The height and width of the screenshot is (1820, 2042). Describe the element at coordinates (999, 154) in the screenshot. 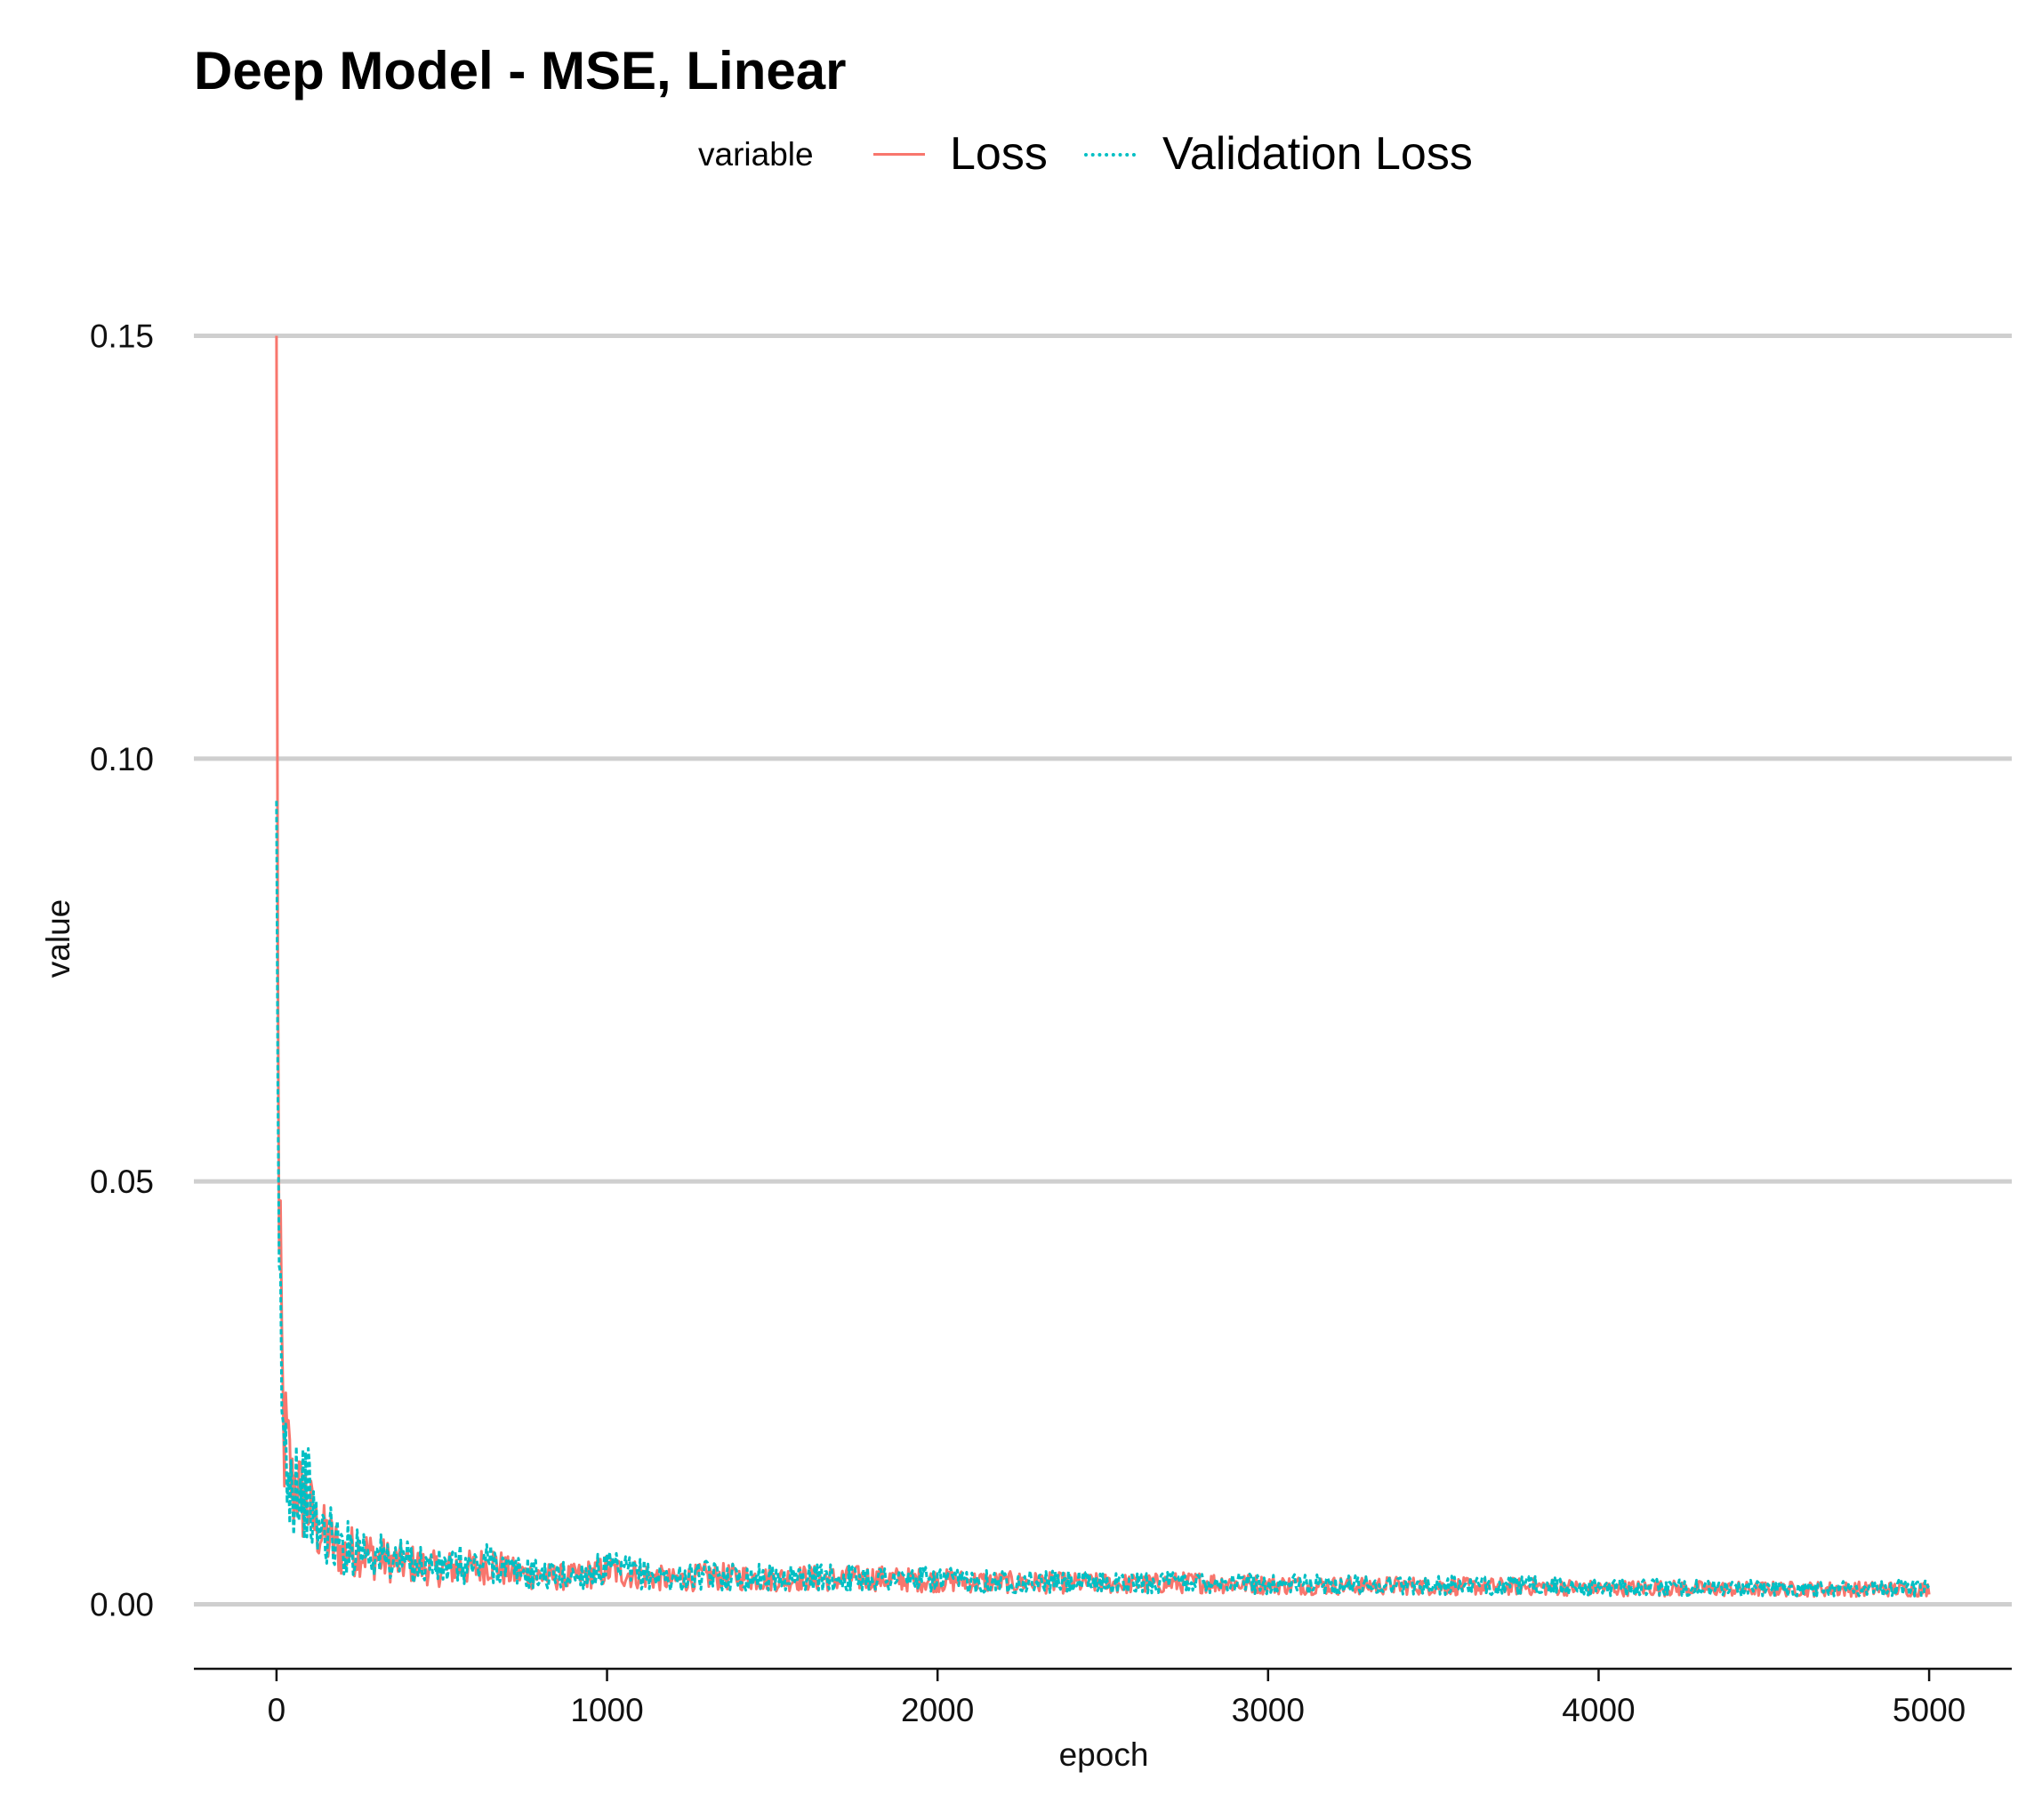

I see `legend-label-loss: Loss` at that location.